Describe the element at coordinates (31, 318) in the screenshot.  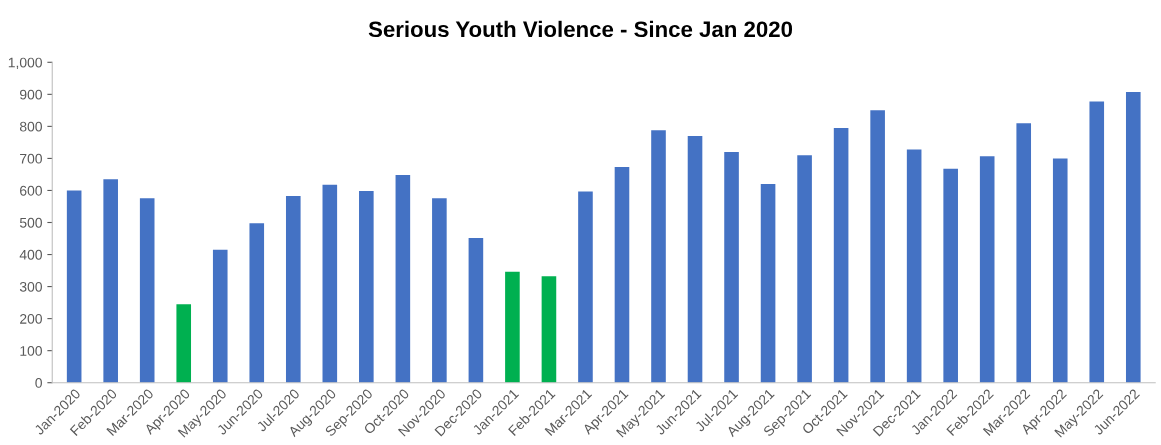
I see `y-tick-label: 200` at that location.